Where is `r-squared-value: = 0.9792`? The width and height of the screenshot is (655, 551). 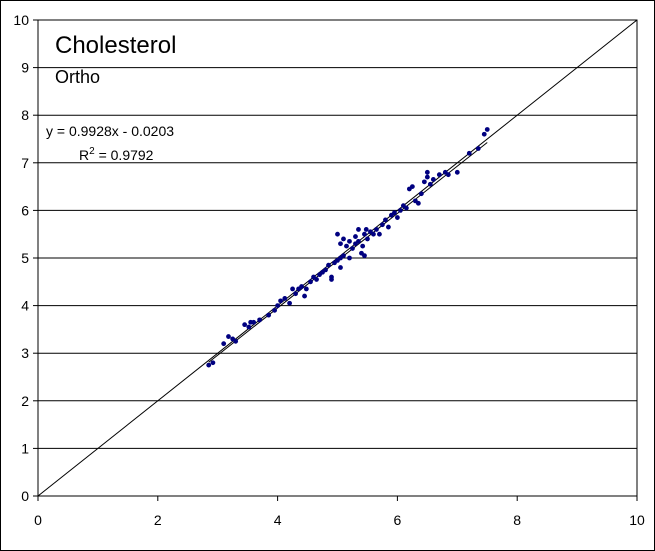 r-squared-value: = 0.9792 is located at coordinates (124, 155).